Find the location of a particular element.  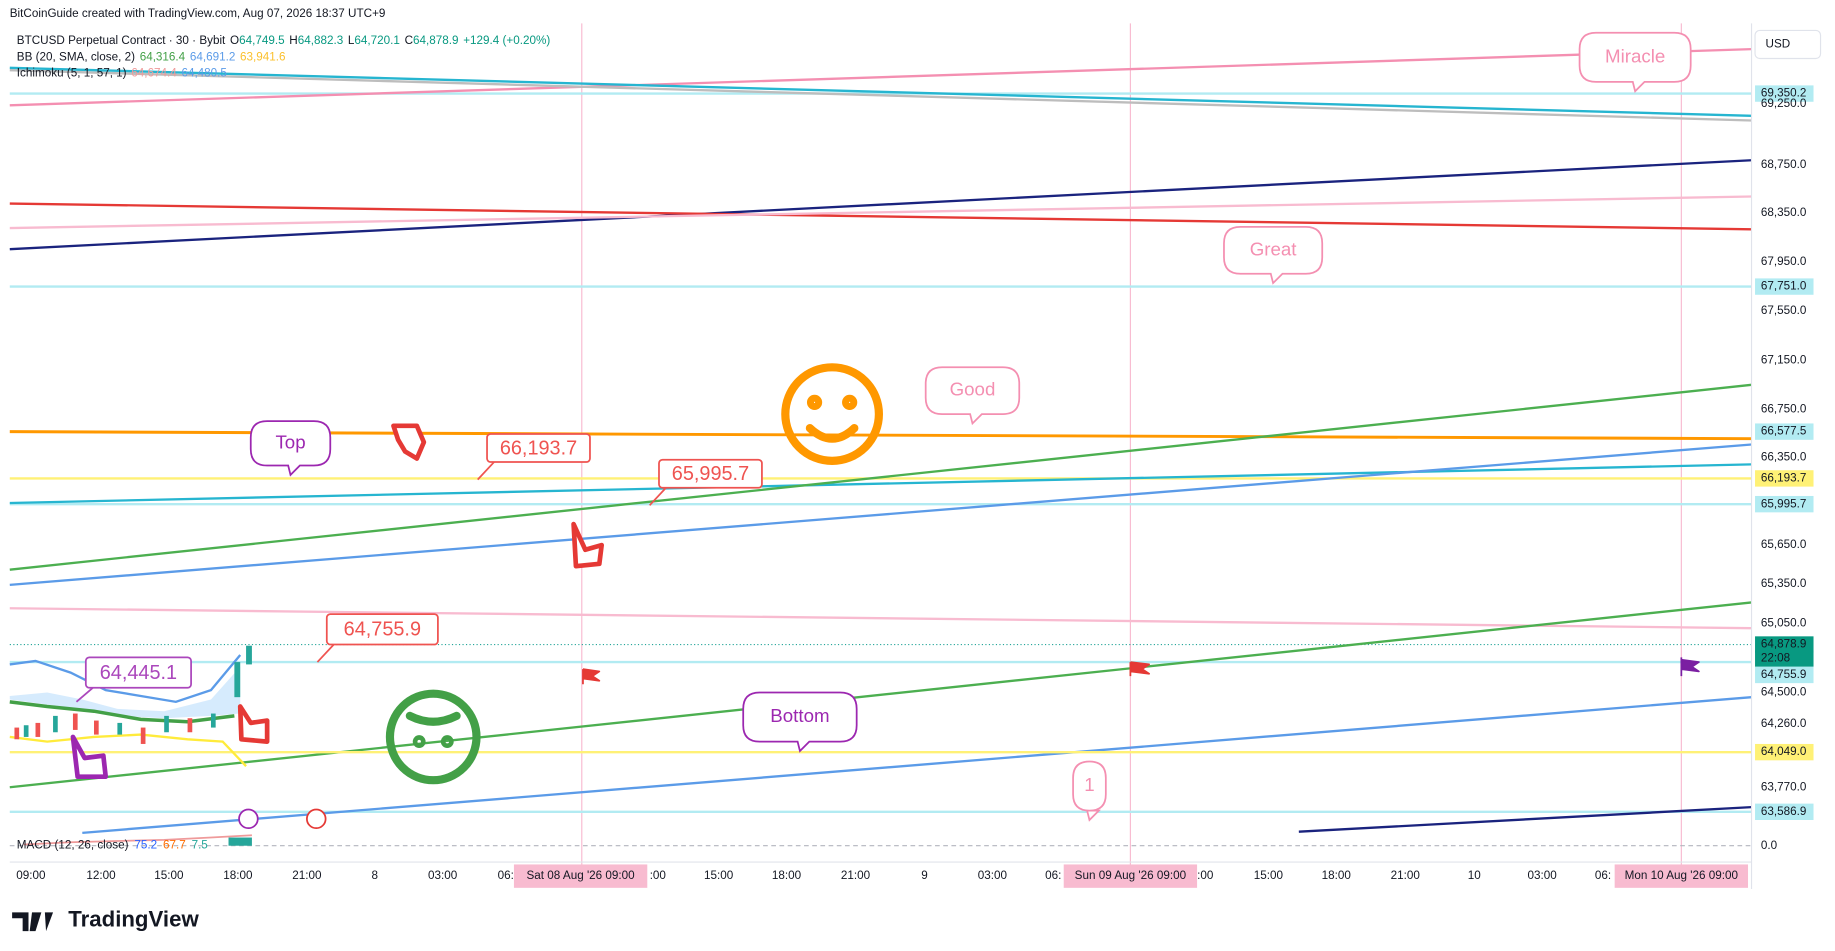

time-label: :00 is located at coordinates (658, 875).